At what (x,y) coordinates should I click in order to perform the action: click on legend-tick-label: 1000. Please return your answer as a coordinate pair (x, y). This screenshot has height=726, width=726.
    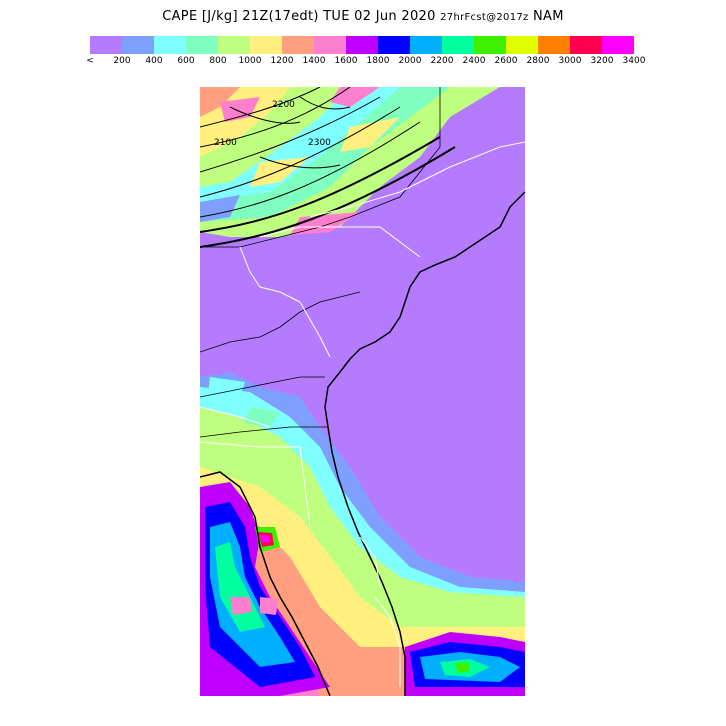
    Looking at the image, I should click on (250, 61).